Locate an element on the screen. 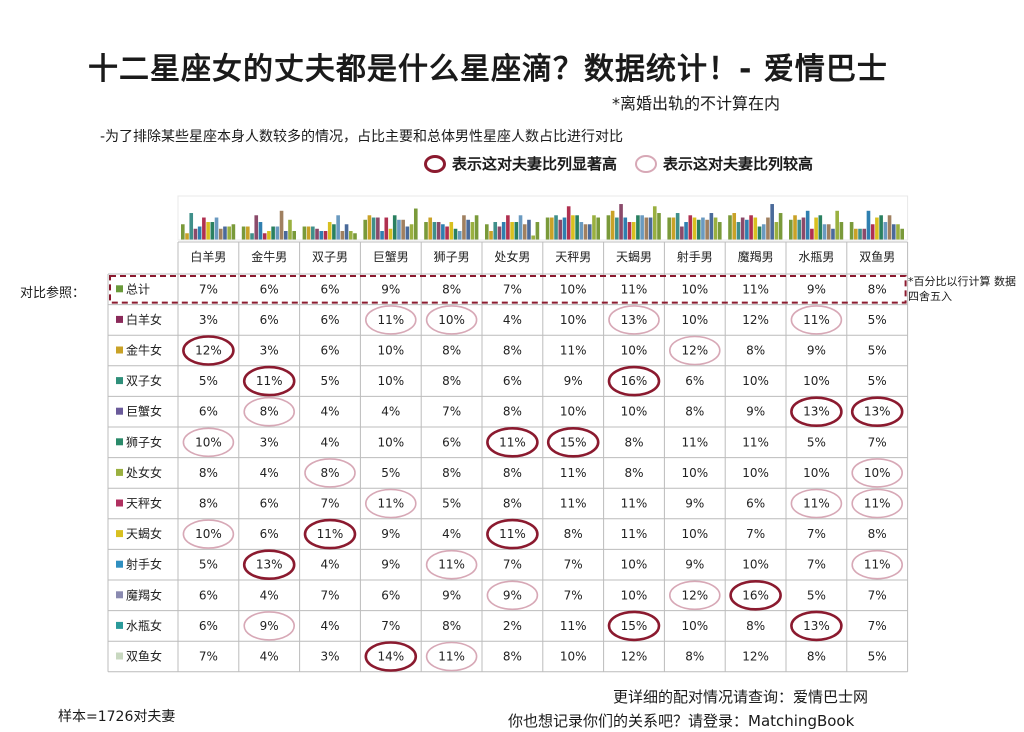 Image resolution: width=1024 pixels, height=732 pixels. legend-weak-label: 表示这对夫妻比列较高 is located at coordinates (738, 164).